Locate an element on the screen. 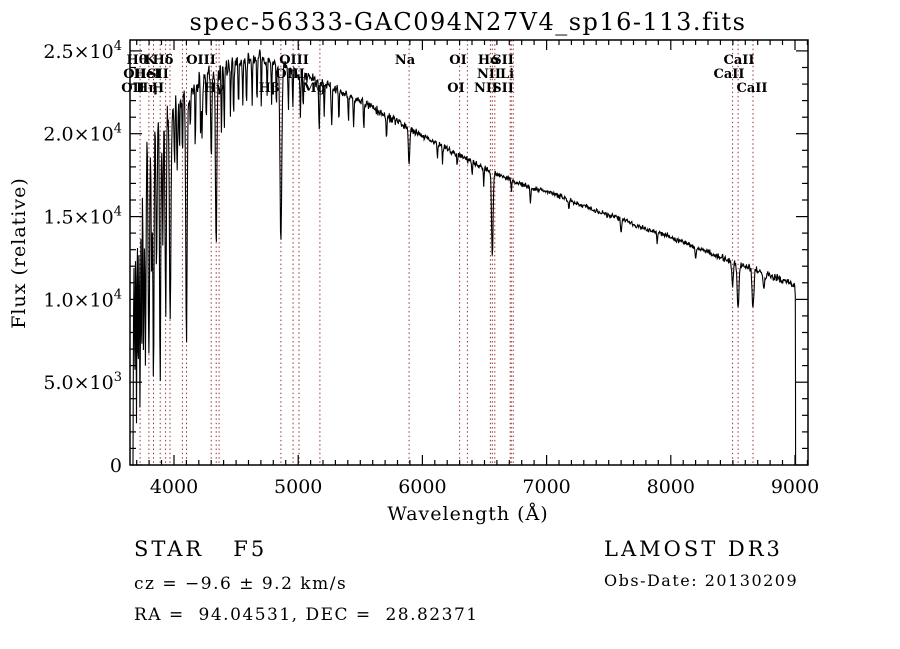 This screenshot has height=649, width=900. x-tick-labels: 4000 5000 6000 7000 8000 9000 is located at coordinates (484, 487).